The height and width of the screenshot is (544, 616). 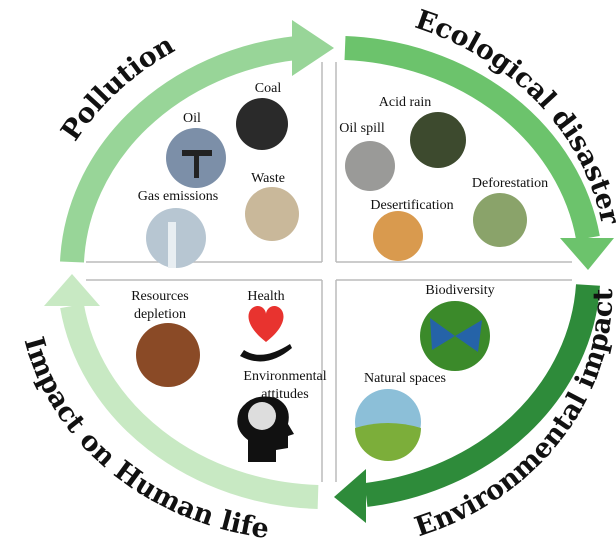 I want to click on hand-icon, so click(x=266, y=353).